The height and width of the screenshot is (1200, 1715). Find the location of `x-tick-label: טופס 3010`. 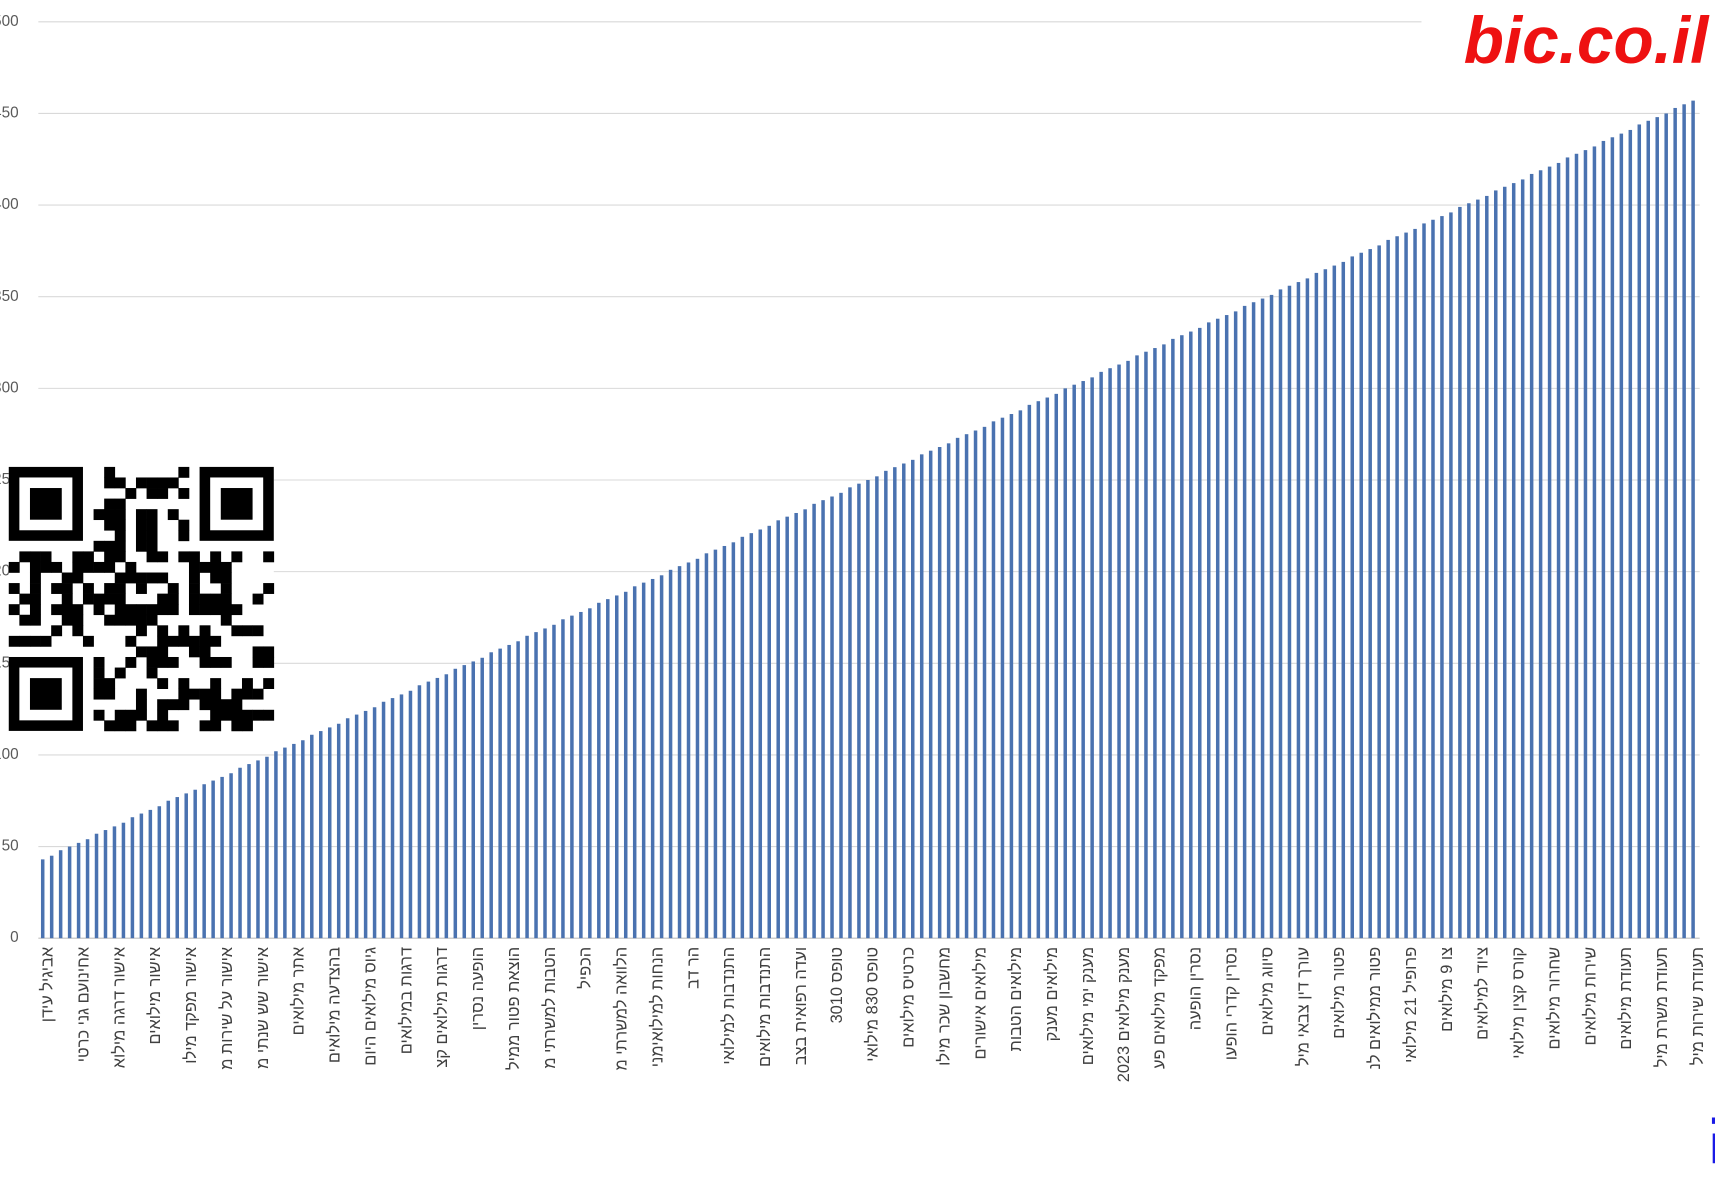

x-tick-label: טופס 3010 is located at coordinates (837, 985).